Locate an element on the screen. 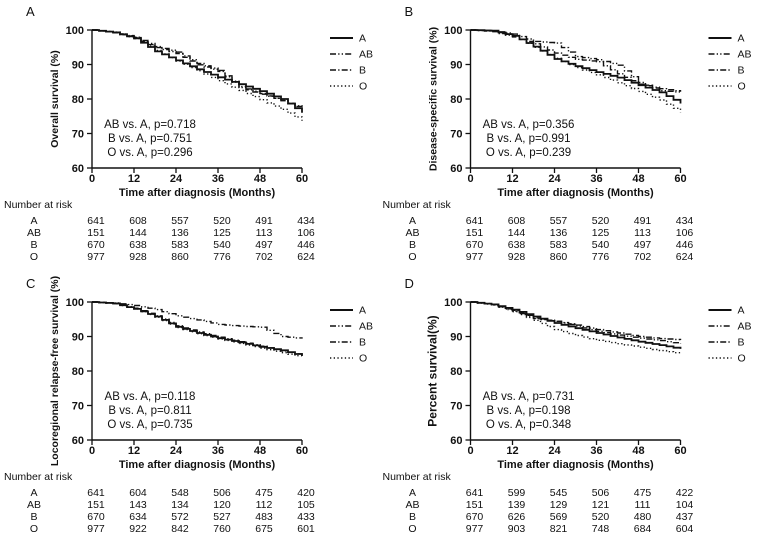 The width and height of the screenshot is (757, 544). pvalue-annotation: O vs. A, p=0.735 is located at coordinates (149, 425).